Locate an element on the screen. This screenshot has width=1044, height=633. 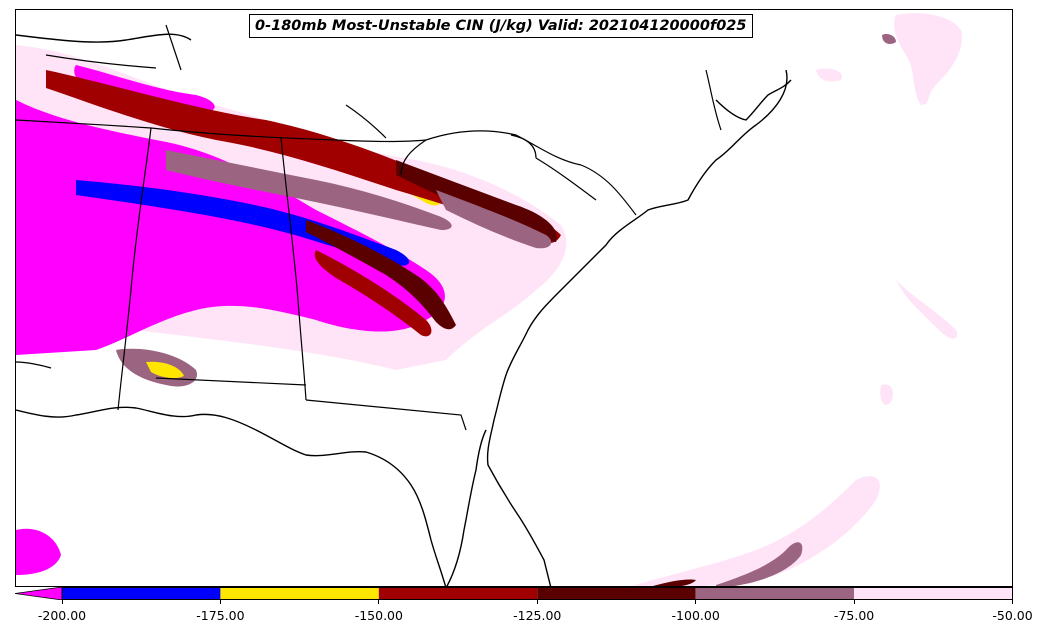
colorbar-tick-label: -200.00 is located at coordinates (62, 615).